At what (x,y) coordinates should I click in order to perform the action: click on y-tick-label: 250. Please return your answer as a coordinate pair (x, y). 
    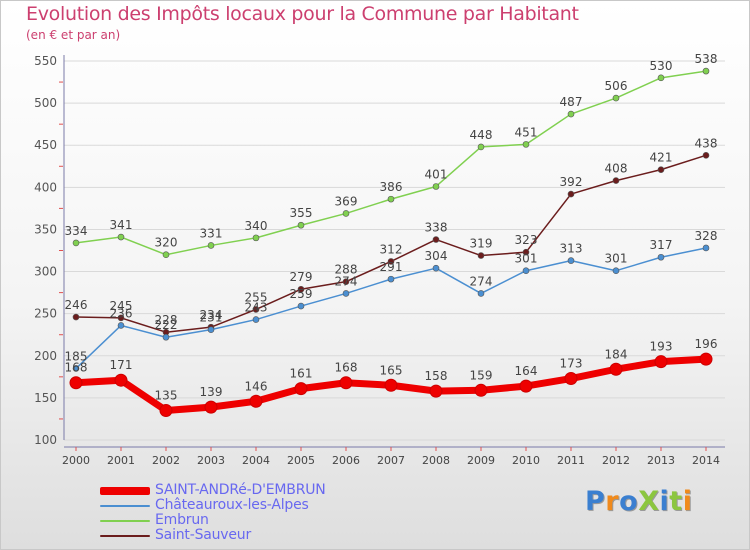
    Looking at the image, I should click on (45, 314).